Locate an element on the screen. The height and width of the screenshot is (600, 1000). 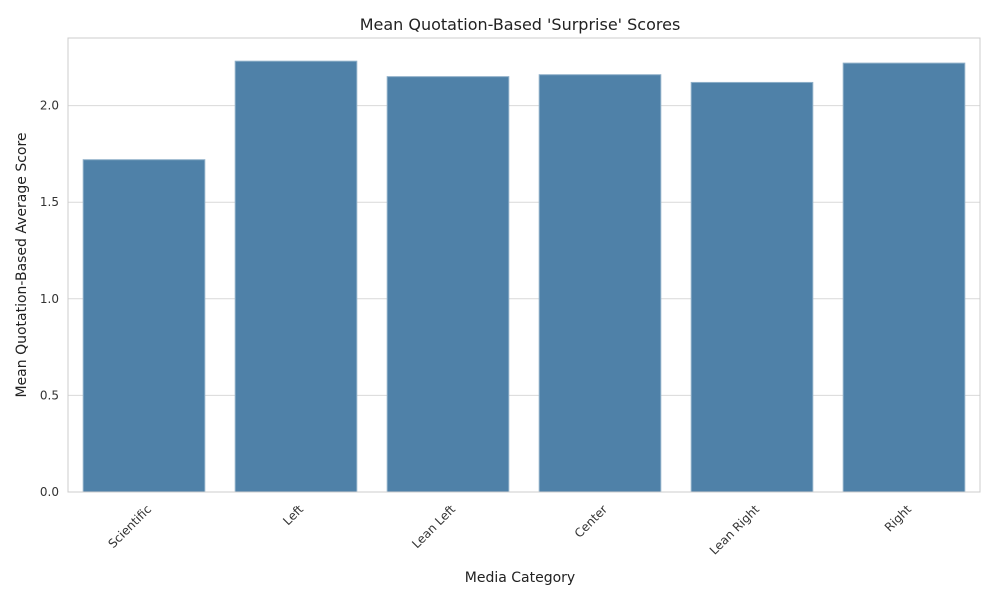
x-tick-label: Lean Left is located at coordinates (433, 526).